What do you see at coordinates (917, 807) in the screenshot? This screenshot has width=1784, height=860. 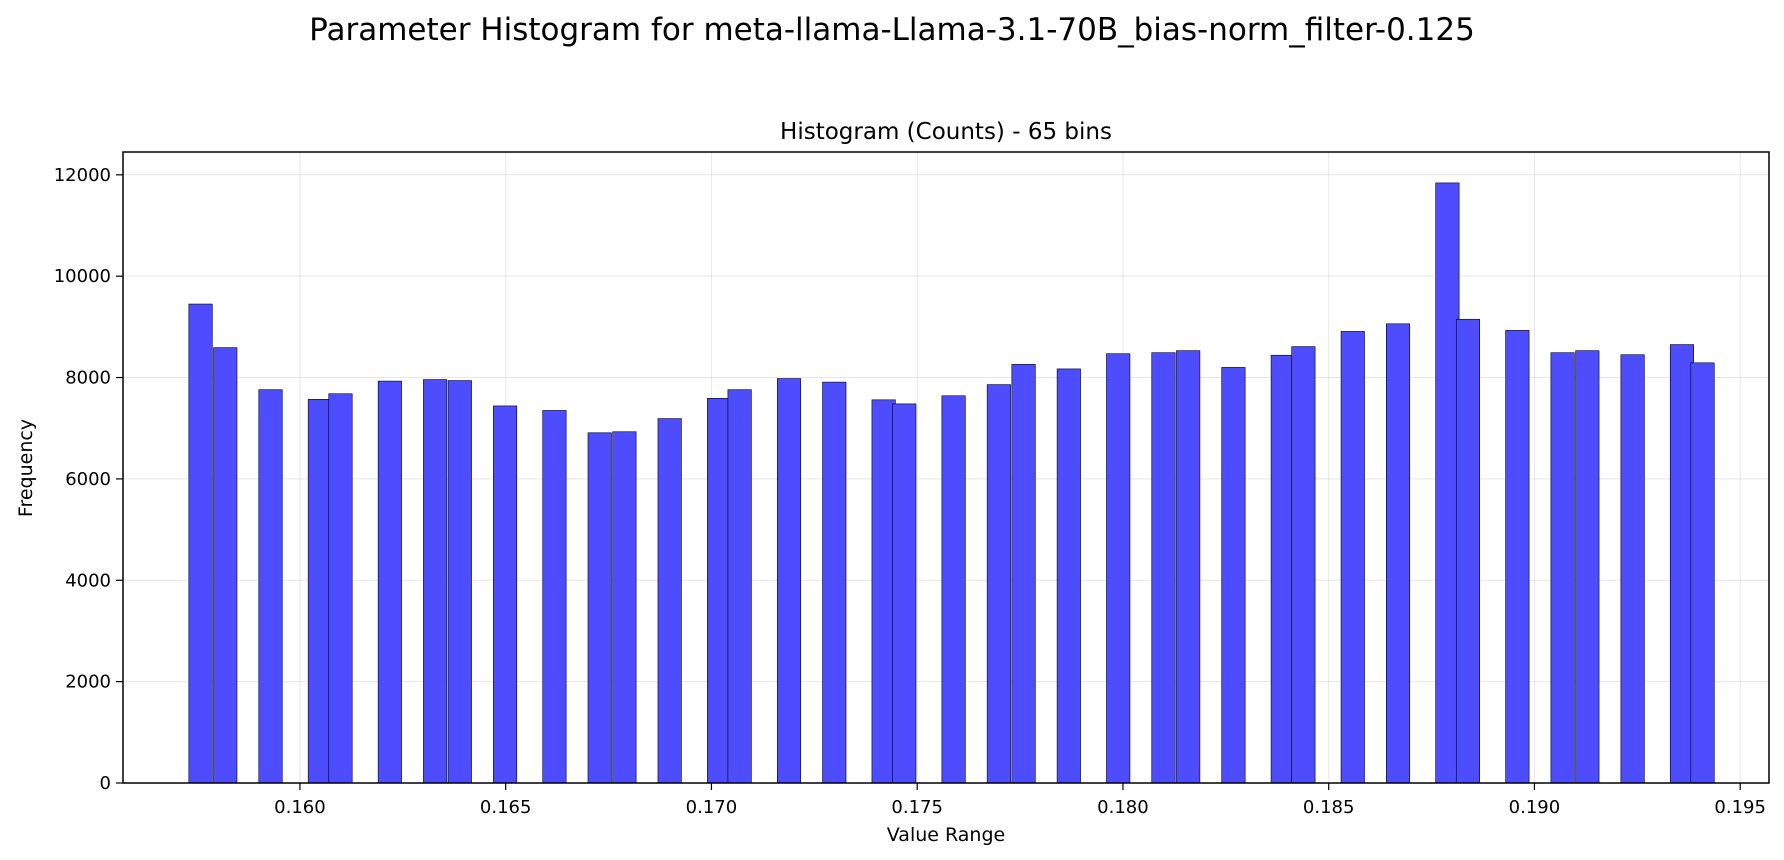 I see `x-tick-label: 0.175` at bounding box center [917, 807].